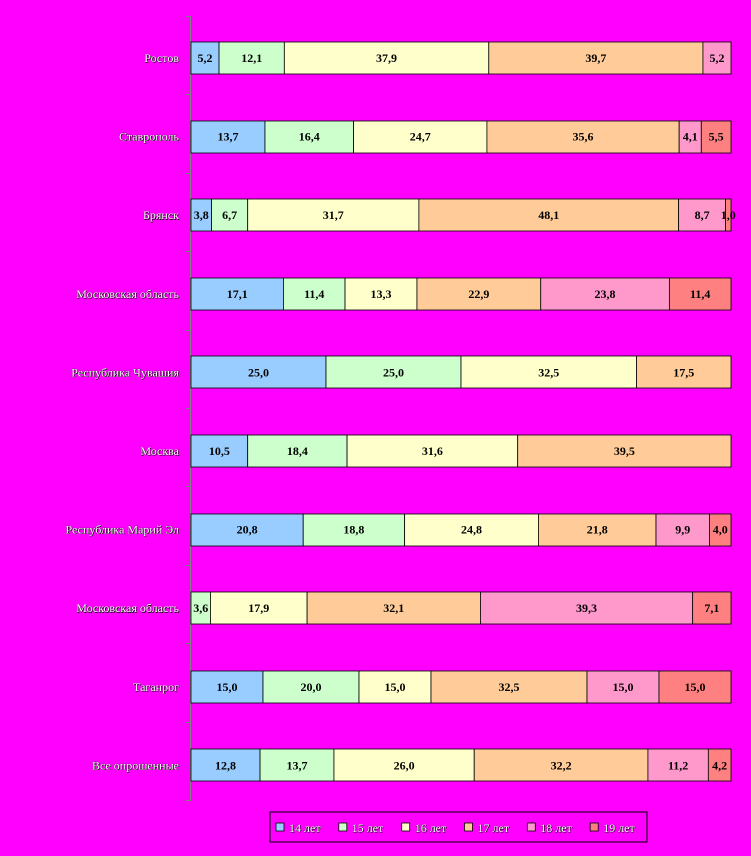 The height and width of the screenshot is (856, 751). I want to click on data-label: 37,9, so click(386, 58).